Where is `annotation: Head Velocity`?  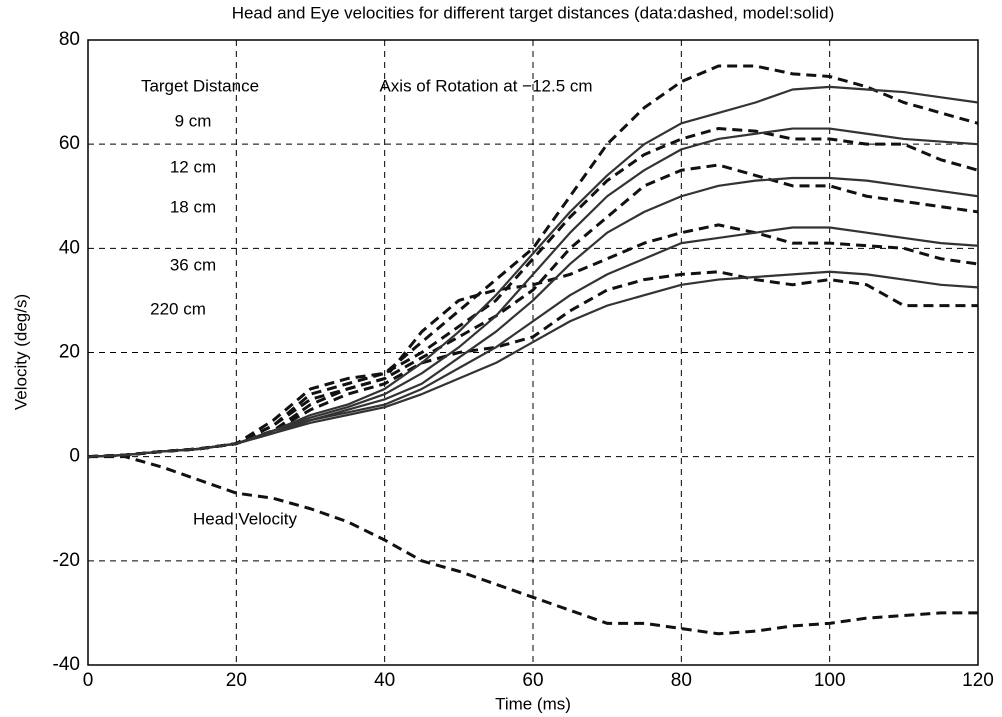 annotation: Head Velocity is located at coordinates (245, 518).